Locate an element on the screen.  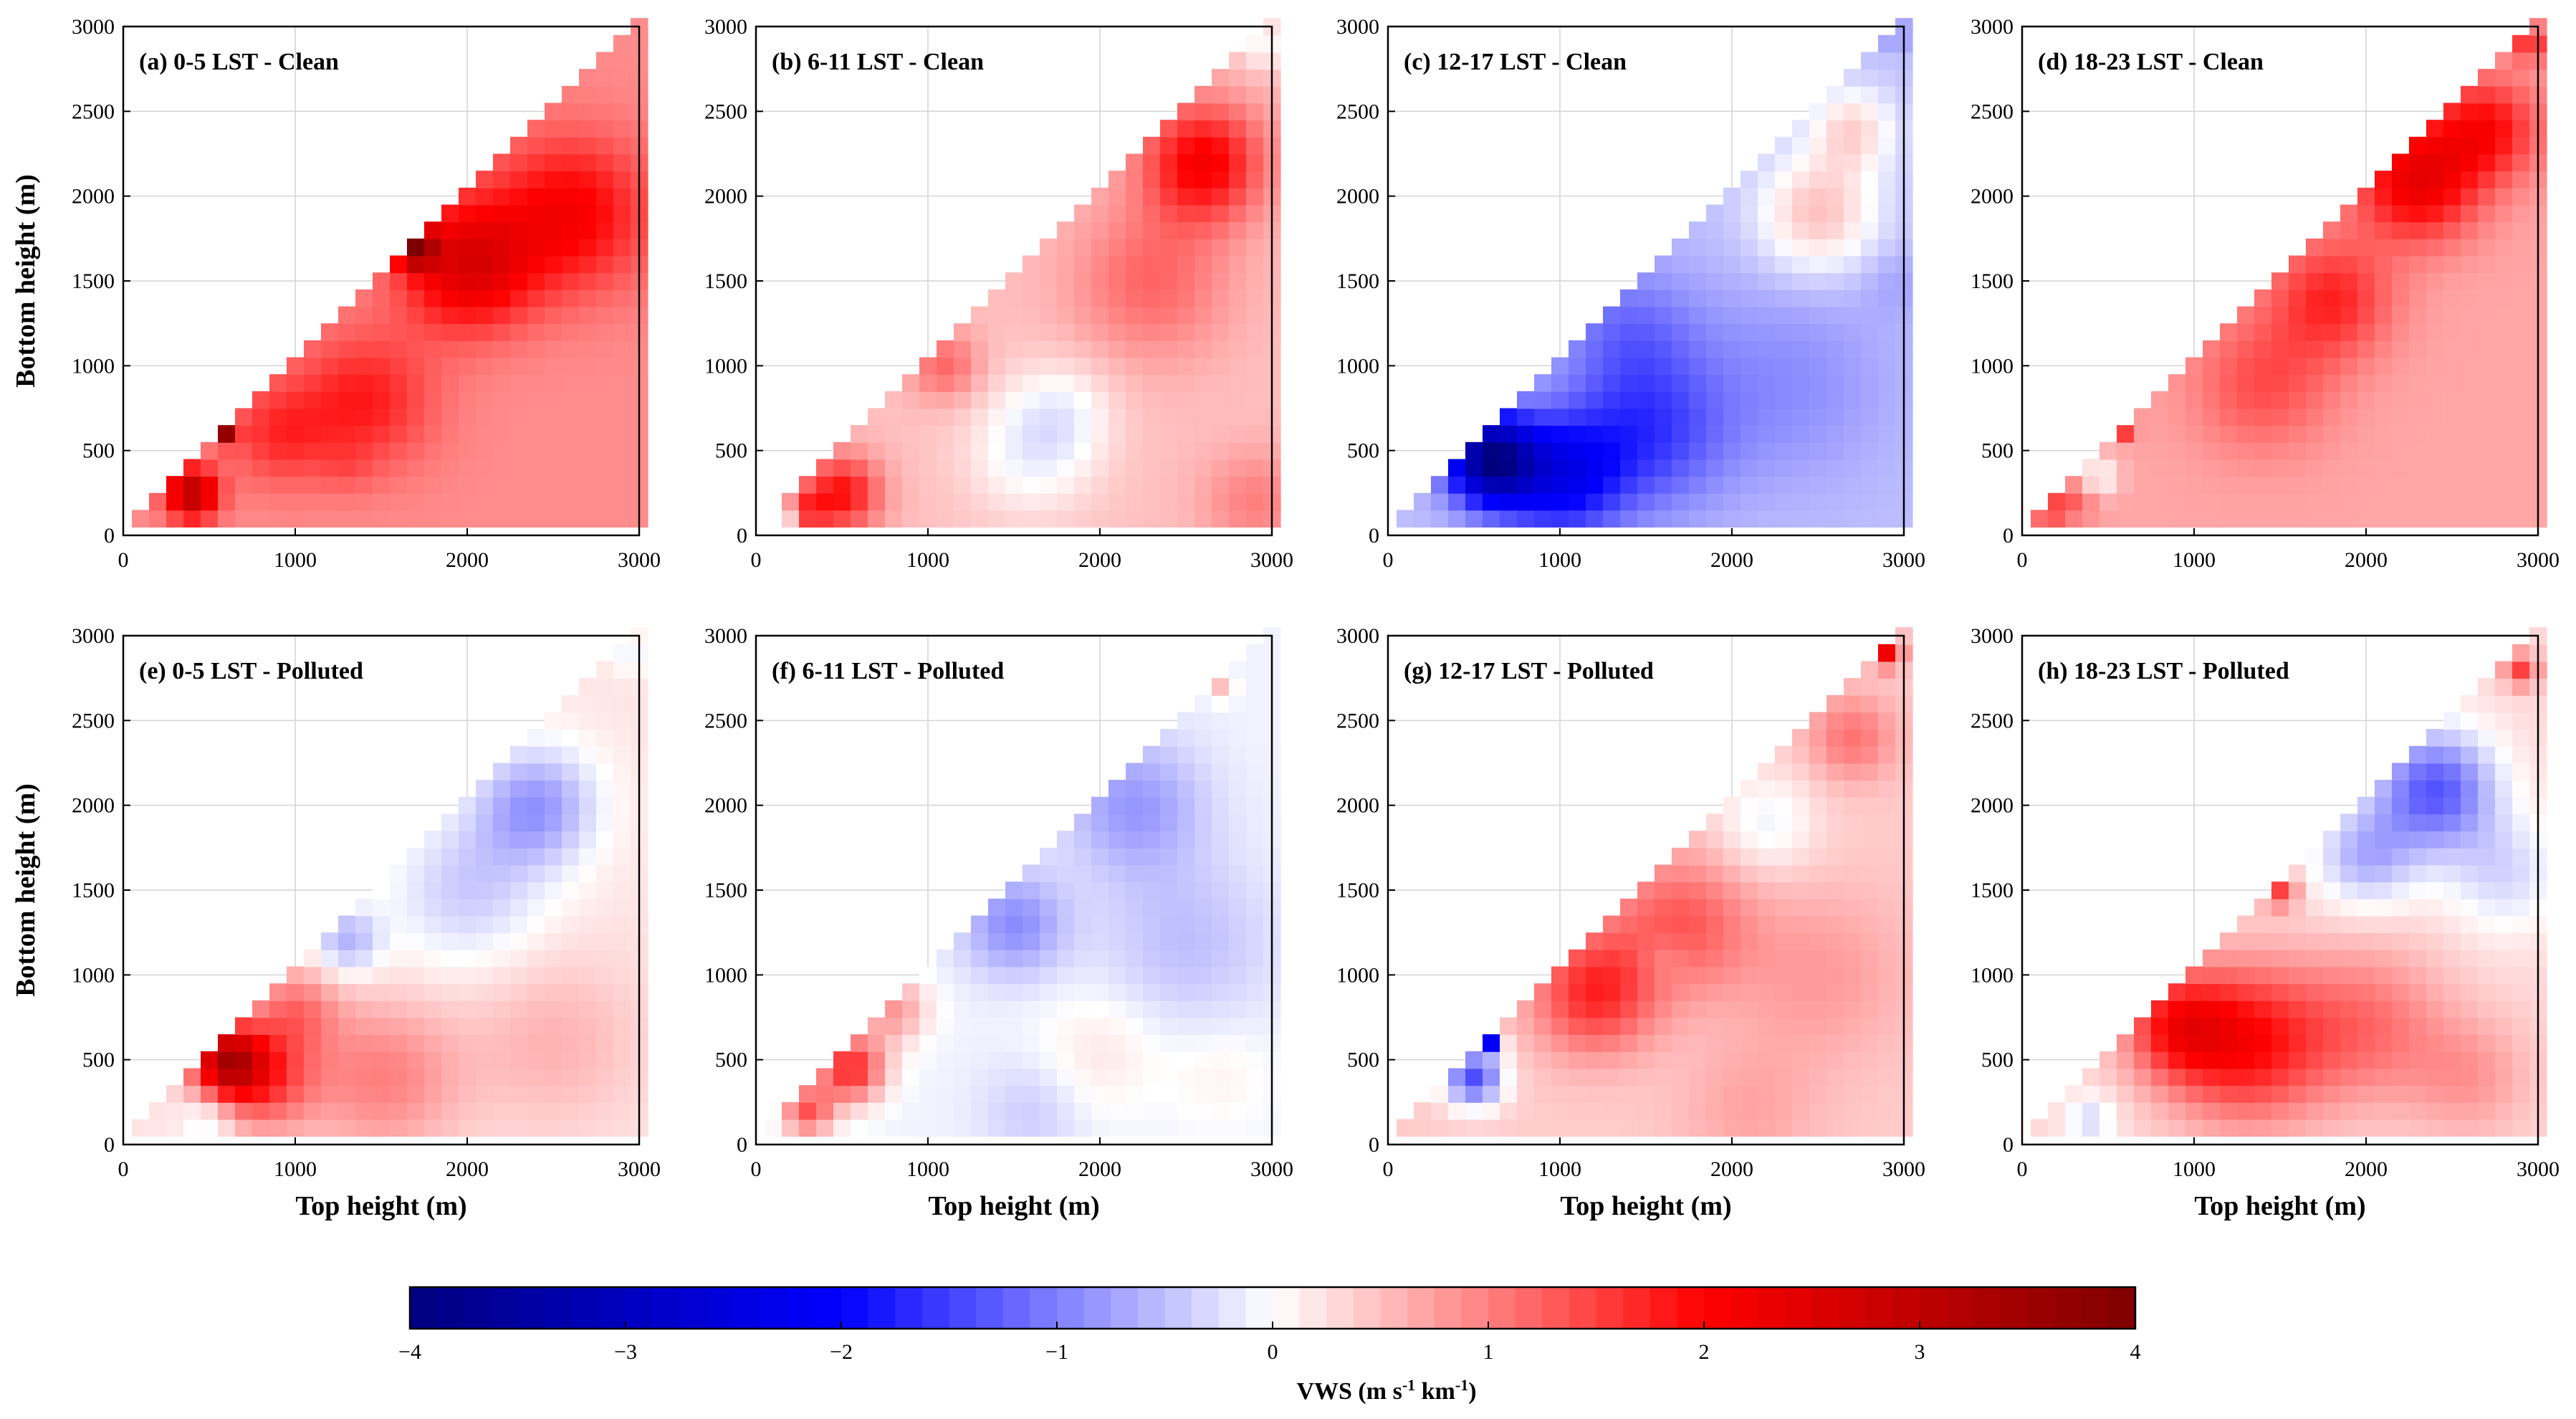
colorbar-band is located at coordinates (936, 1308).